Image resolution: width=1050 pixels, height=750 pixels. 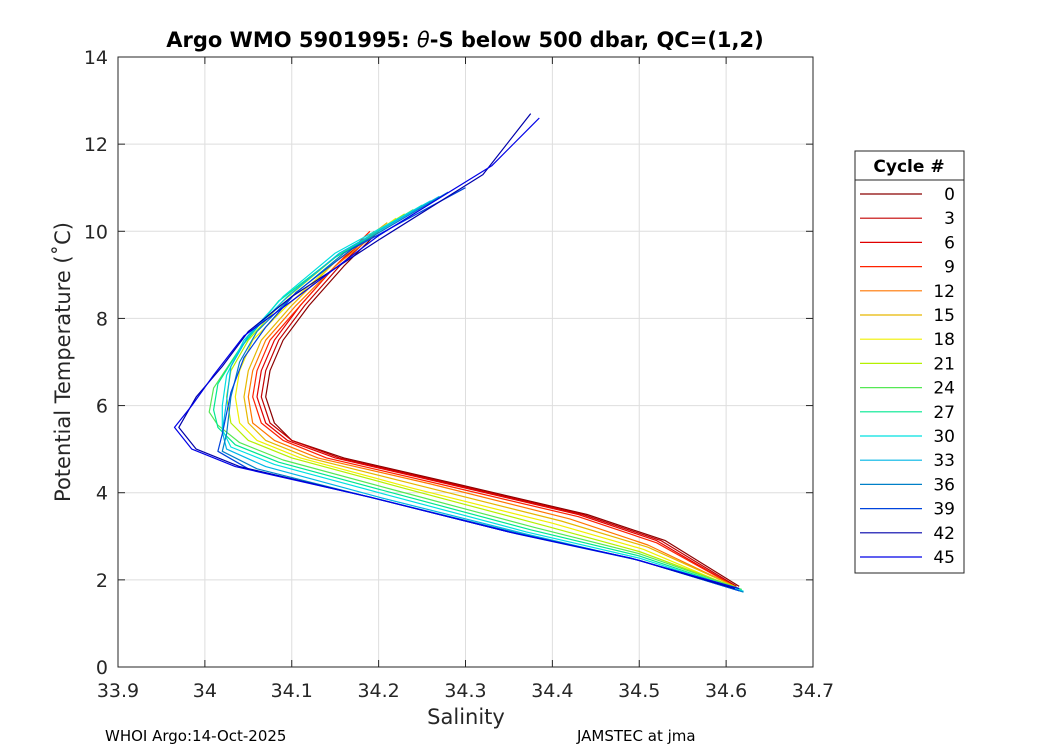 What do you see at coordinates (813, 691) in the screenshot?
I see `x-tick-label: 34.7` at bounding box center [813, 691].